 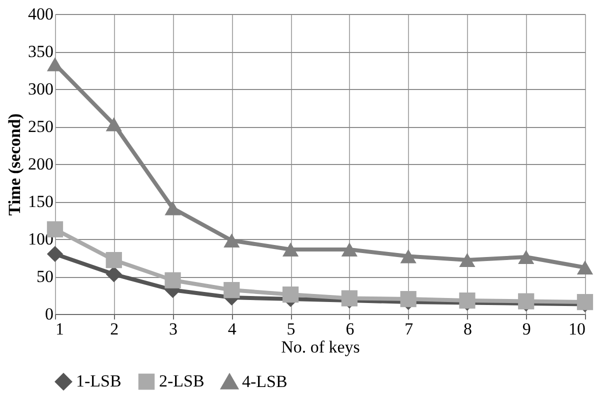 I want to click on x-tick-label: 5, so click(x=291, y=329).